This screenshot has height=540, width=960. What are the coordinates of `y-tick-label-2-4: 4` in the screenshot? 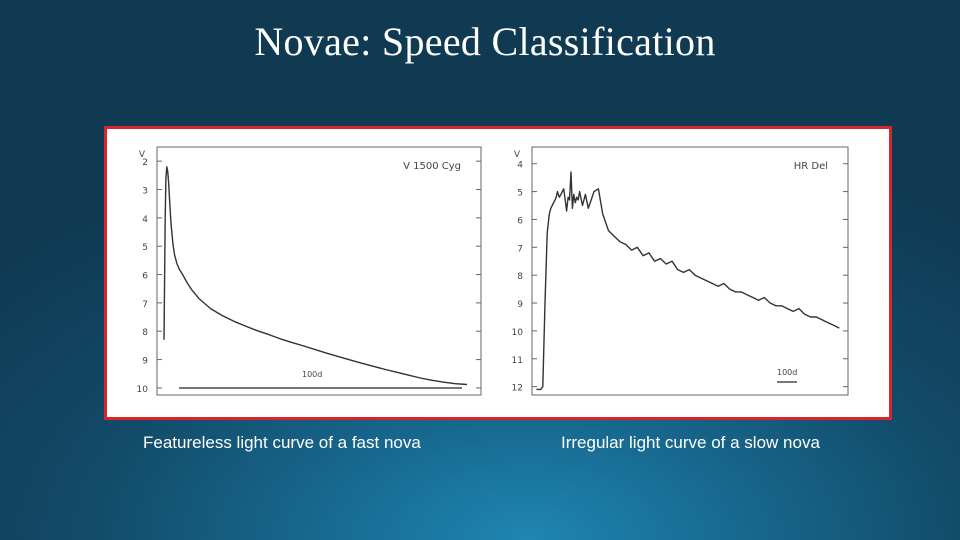 It's located at (520, 166).